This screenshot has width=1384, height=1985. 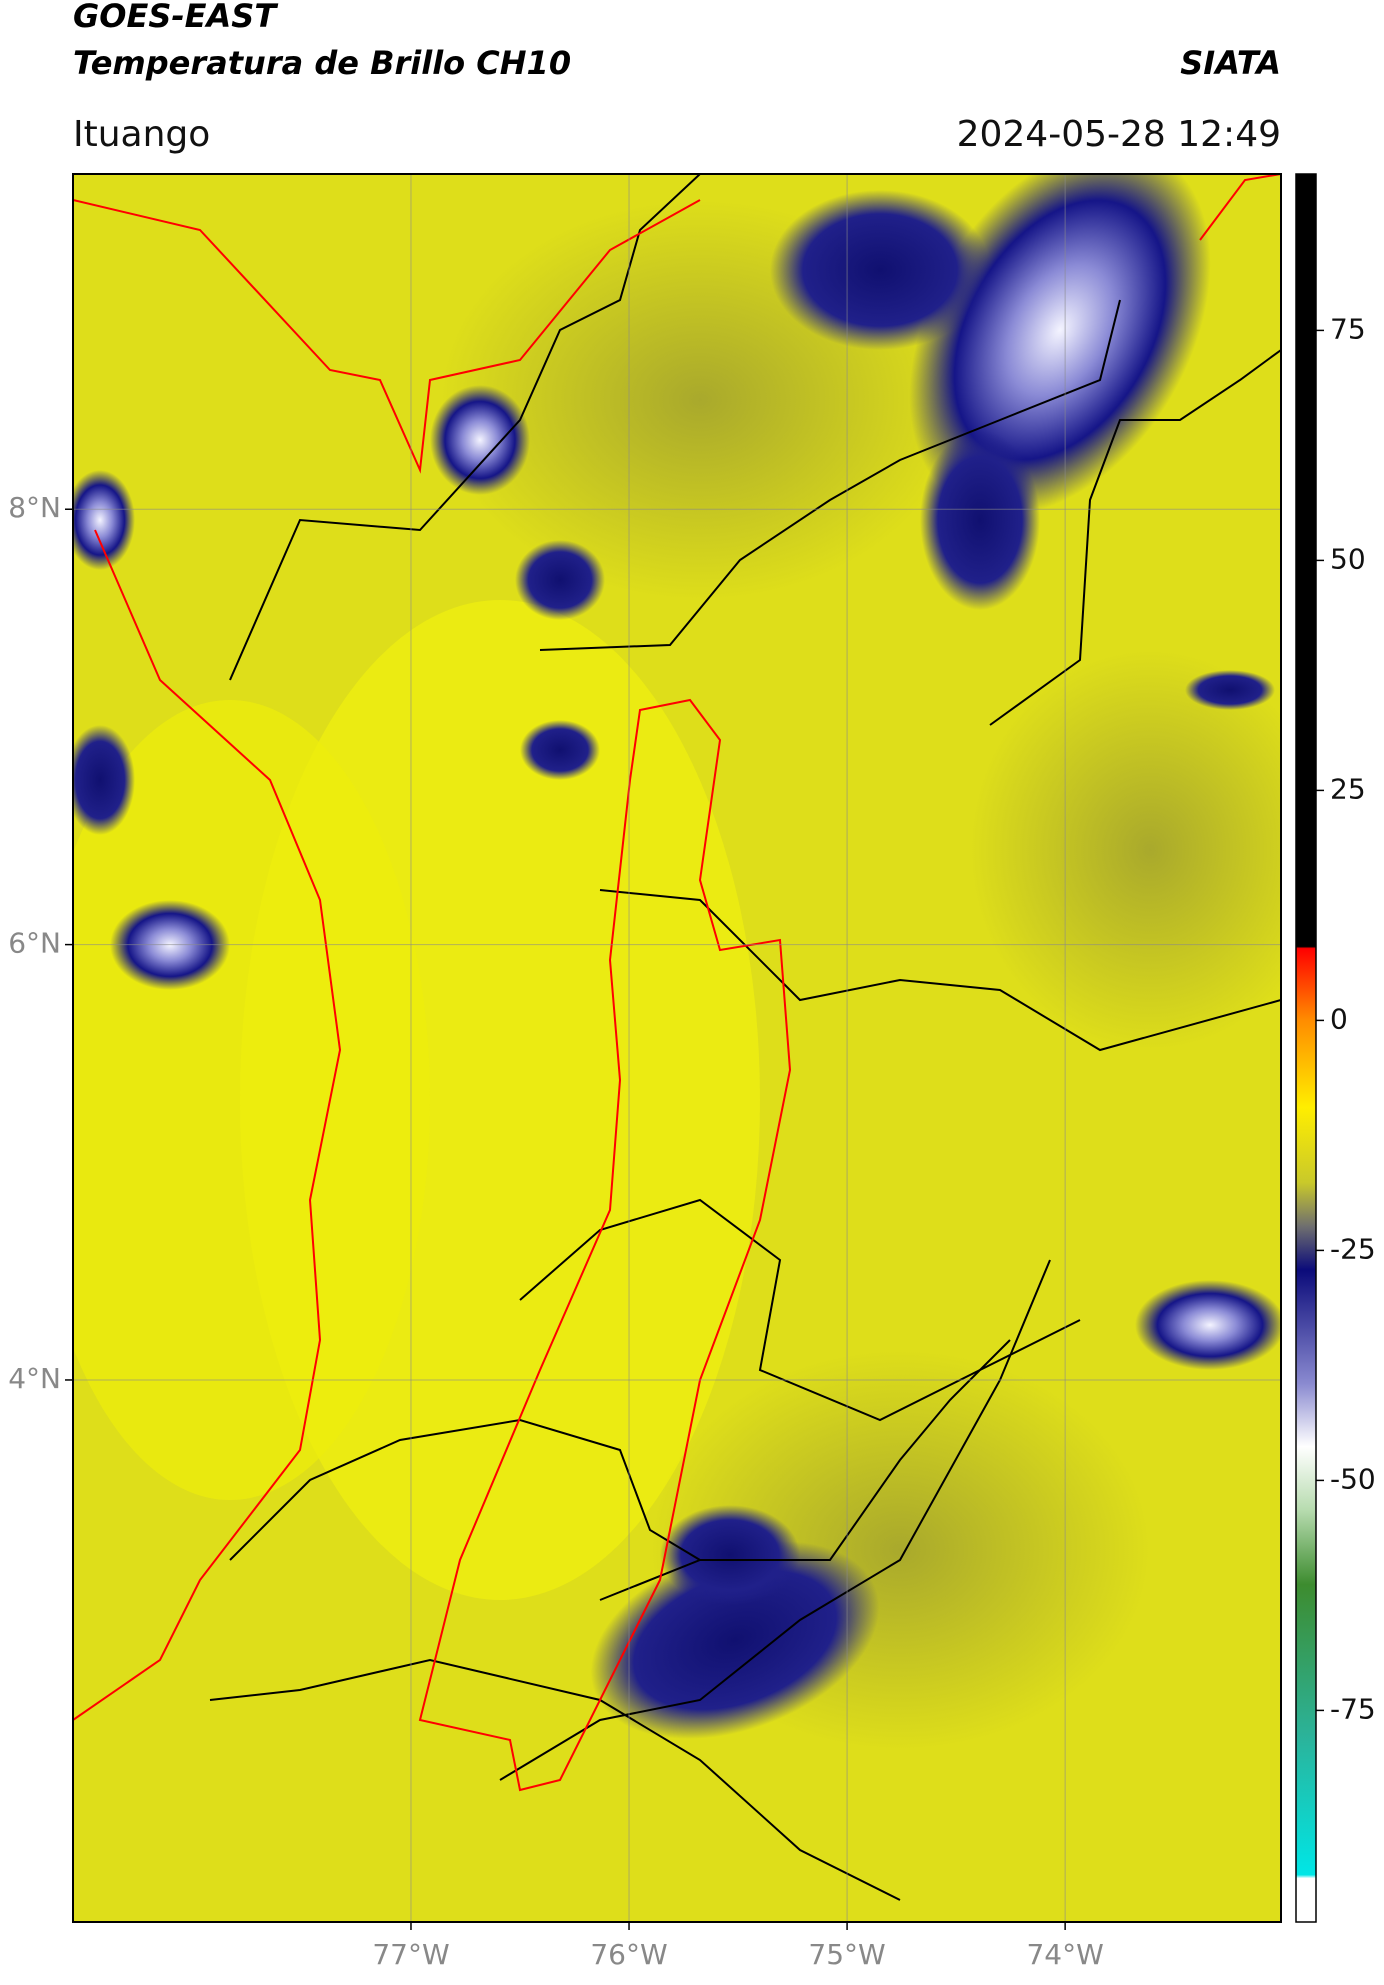 What do you see at coordinates (1353, 1478) in the screenshot?
I see `colorbar-tick-label: -50` at bounding box center [1353, 1478].